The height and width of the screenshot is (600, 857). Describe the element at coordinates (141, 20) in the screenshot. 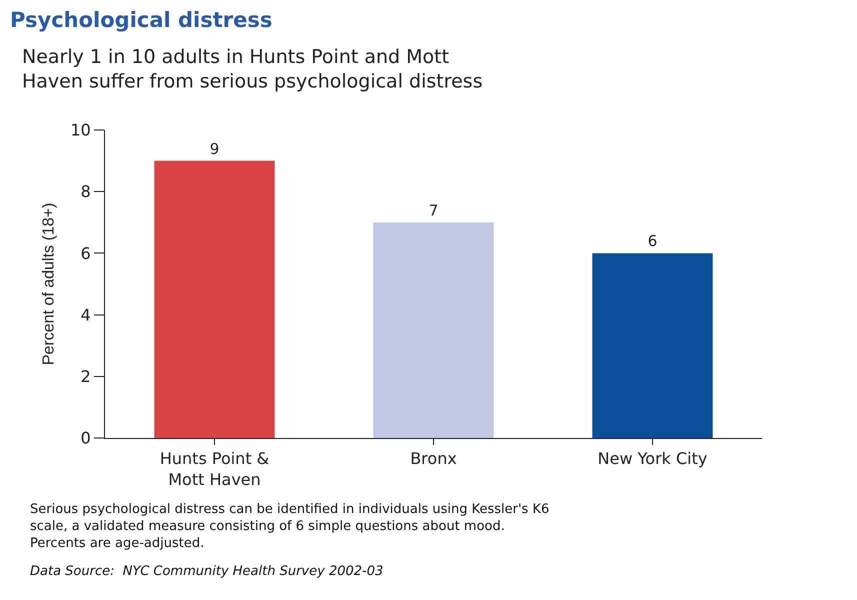

I see `chart-title: Psychological distress` at that location.